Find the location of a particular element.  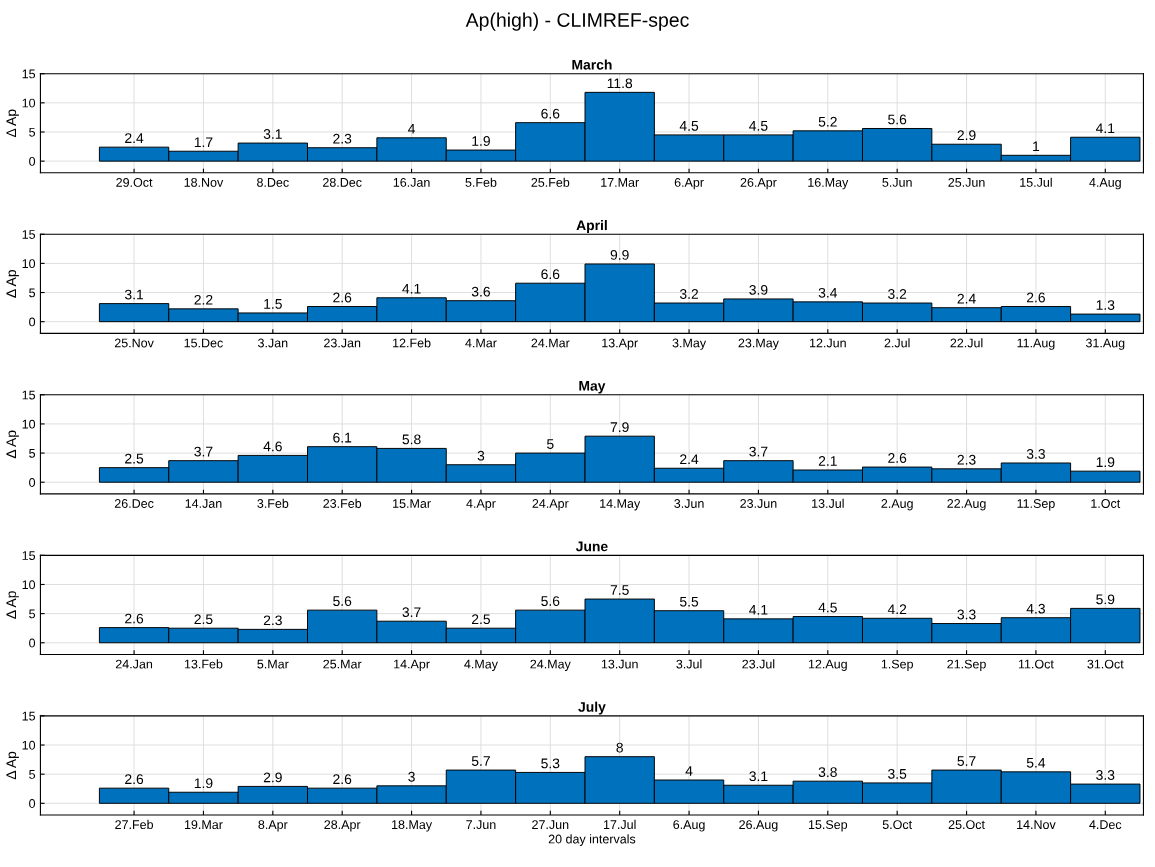

chart-title: April is located at coordinates (591, 226).